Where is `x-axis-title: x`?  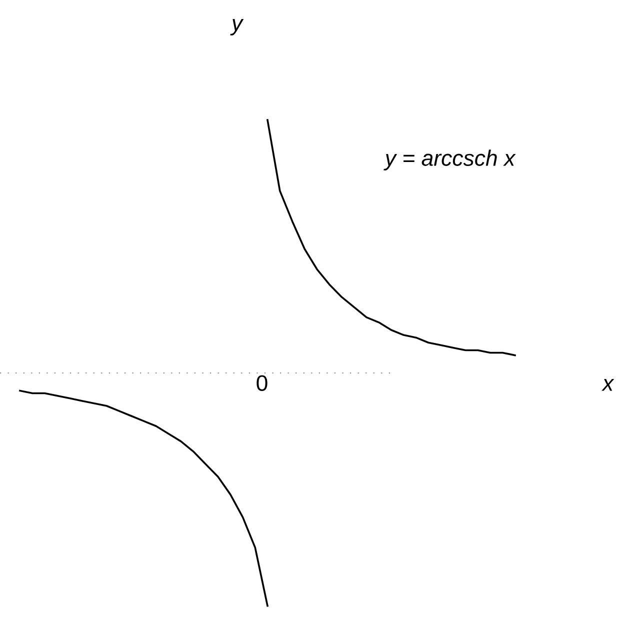
x-axis-title: x is located at coordinates (608, 385).